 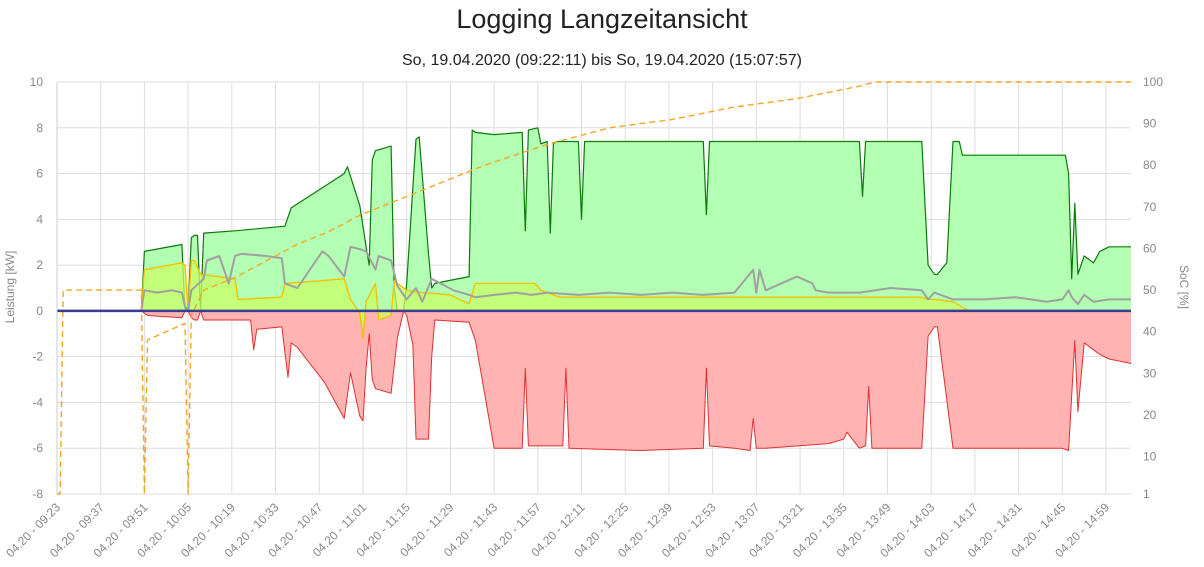 I want to click on y-tick-right: 70, so click(x=1150, y=207).